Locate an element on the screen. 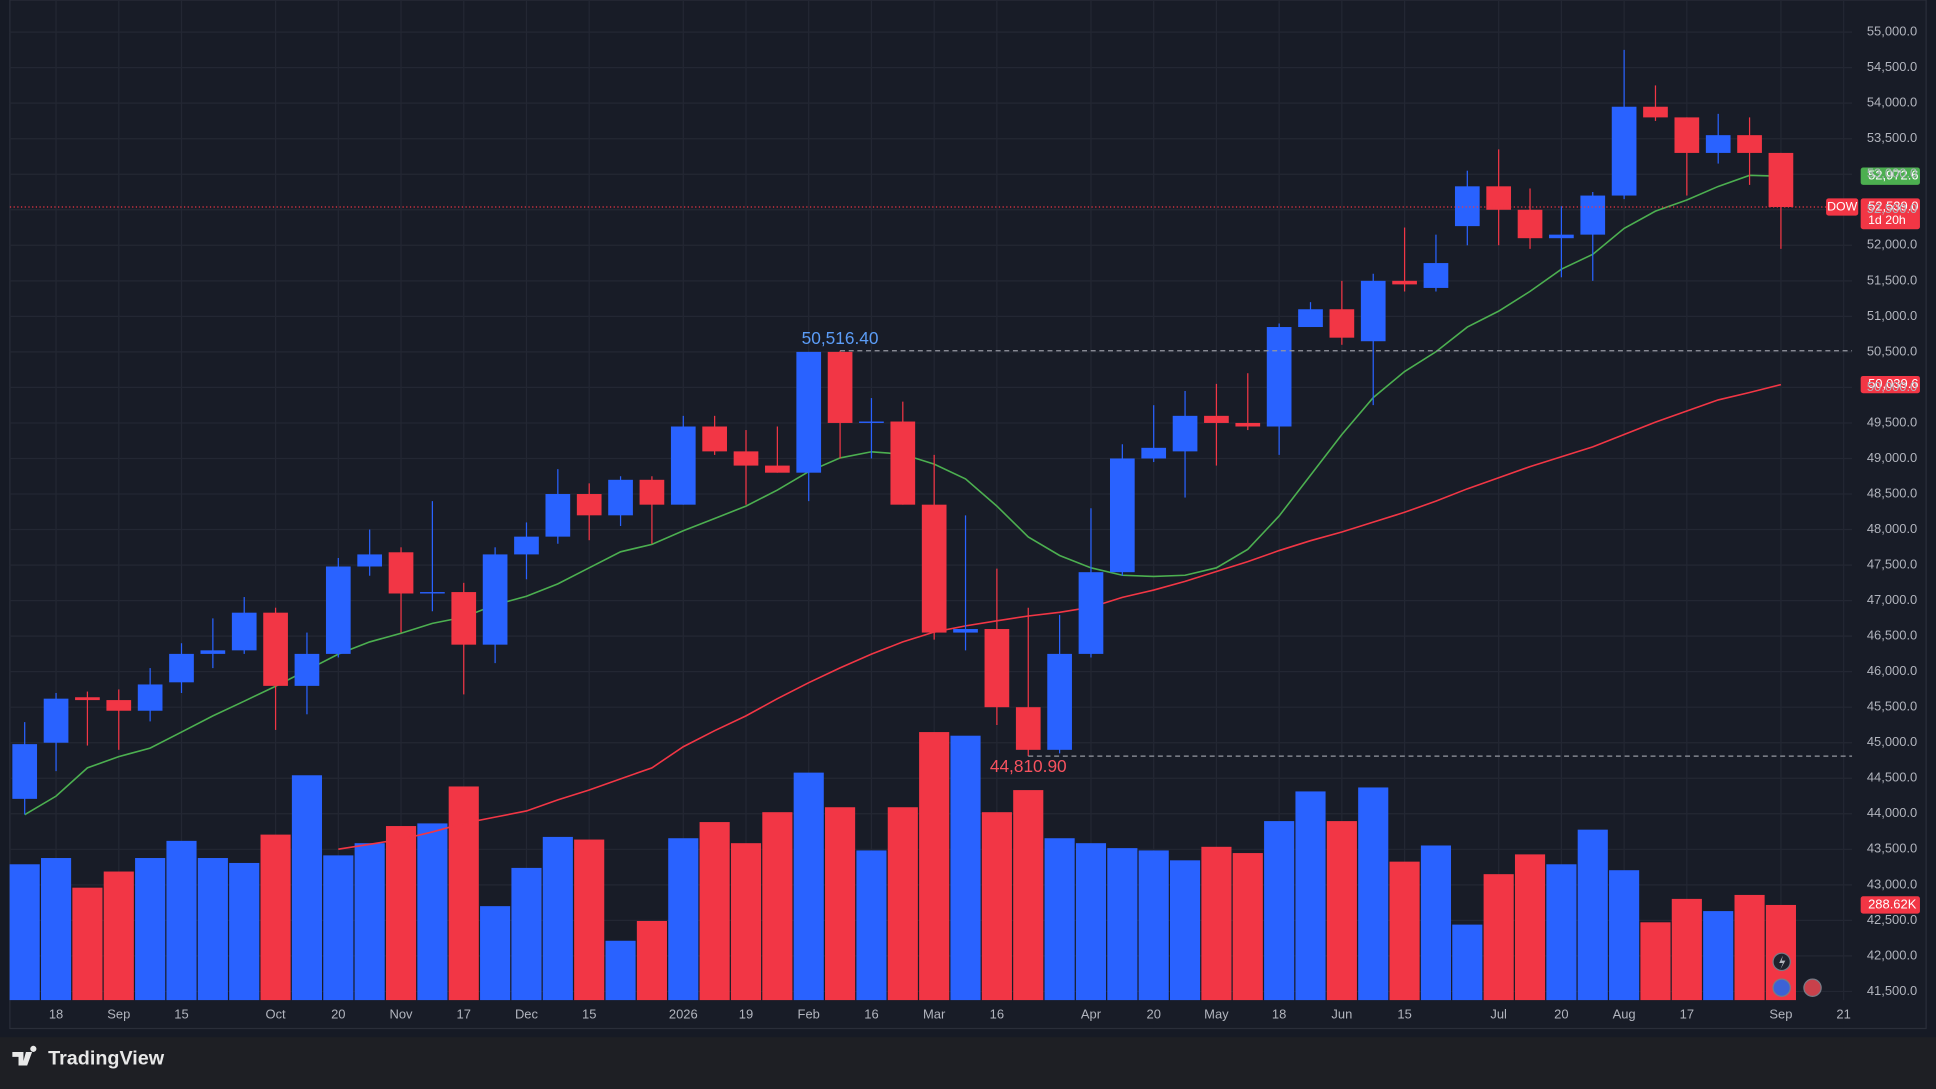  y-tick-label: 43,500.0 is located at coordinates (1892, 848).